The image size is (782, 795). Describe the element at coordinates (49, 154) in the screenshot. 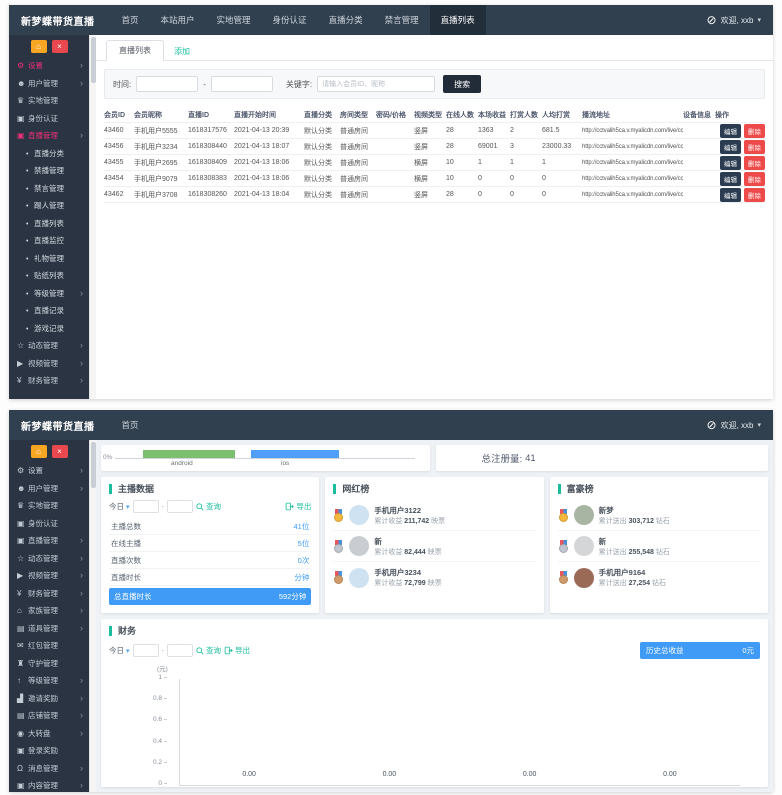

I see `sidebar-item: 直播分类` at that location.